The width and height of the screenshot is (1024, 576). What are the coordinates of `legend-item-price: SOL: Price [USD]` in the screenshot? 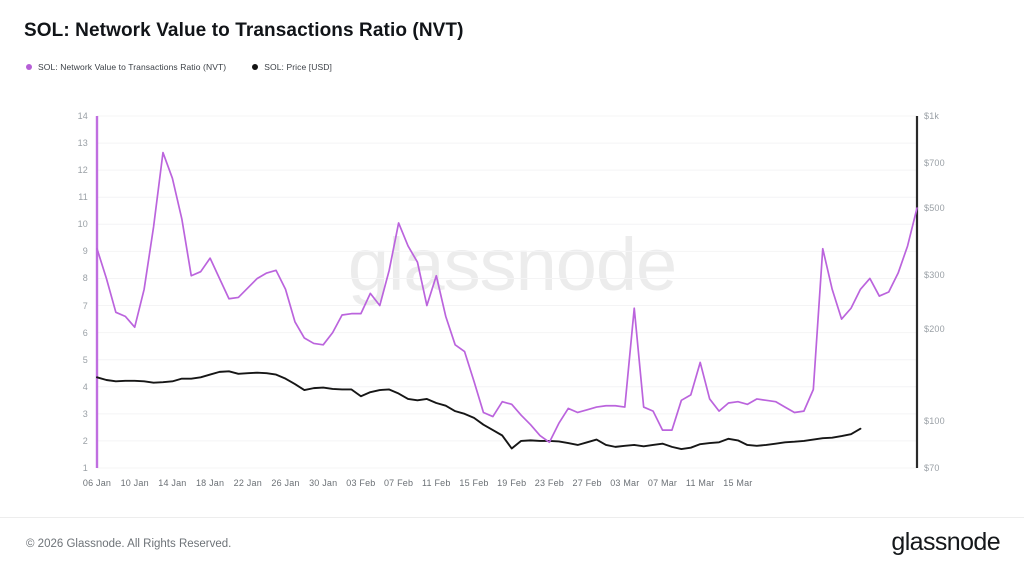 It's located at (292, 67).